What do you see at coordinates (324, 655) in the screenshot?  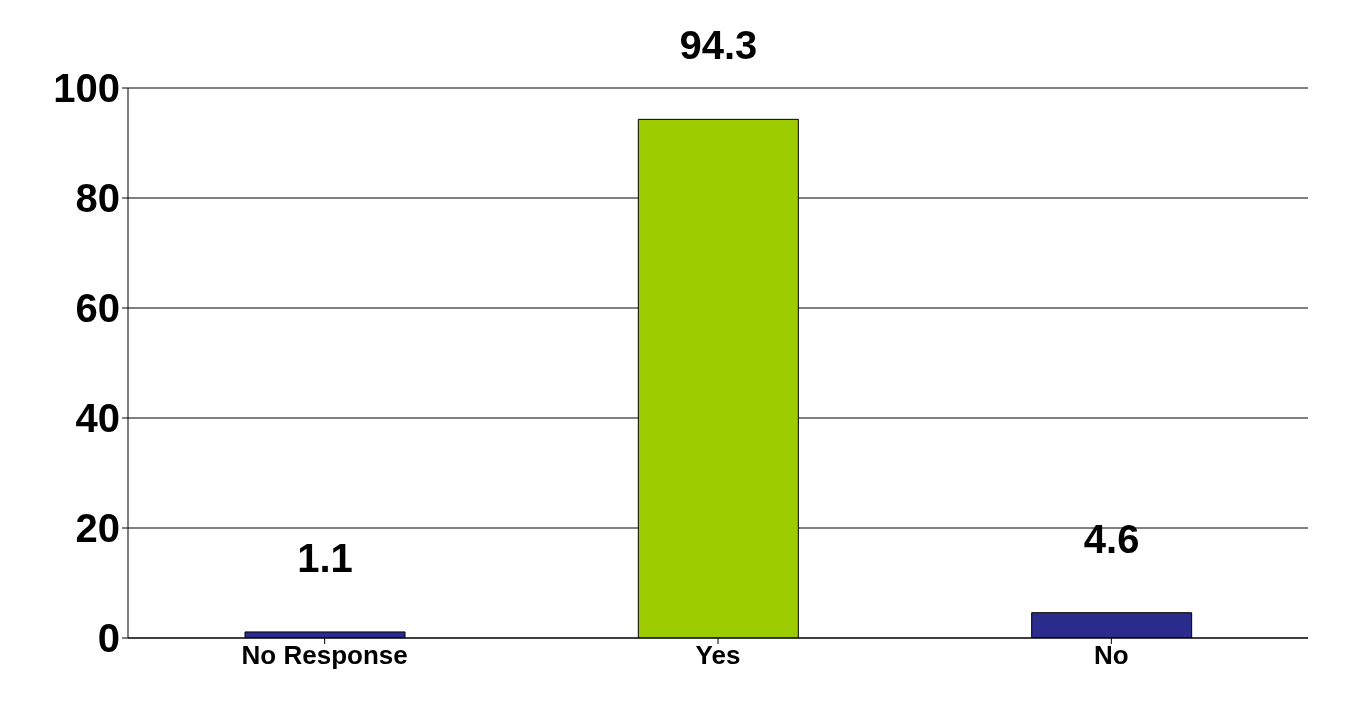 I see `x-tick-label: No Response` at bounding box center [324, 655].